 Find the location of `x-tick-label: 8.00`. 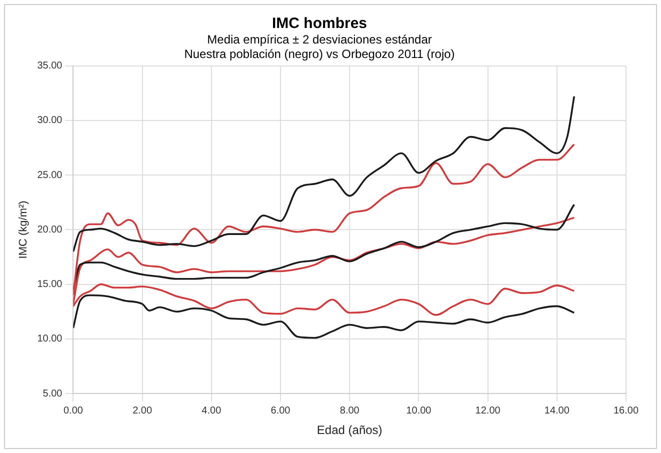

x-tick-label: 8.00 is located at coordinates (350, 410).